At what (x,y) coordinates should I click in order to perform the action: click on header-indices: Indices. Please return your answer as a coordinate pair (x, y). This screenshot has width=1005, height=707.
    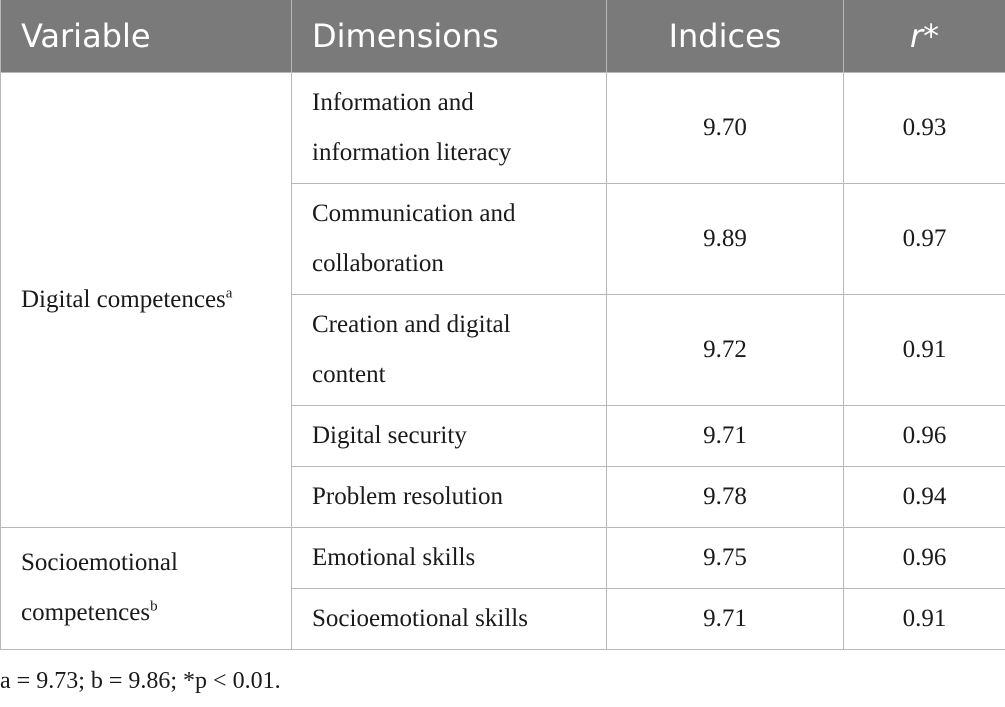
    Looking at the image, I should click on (725, 36).